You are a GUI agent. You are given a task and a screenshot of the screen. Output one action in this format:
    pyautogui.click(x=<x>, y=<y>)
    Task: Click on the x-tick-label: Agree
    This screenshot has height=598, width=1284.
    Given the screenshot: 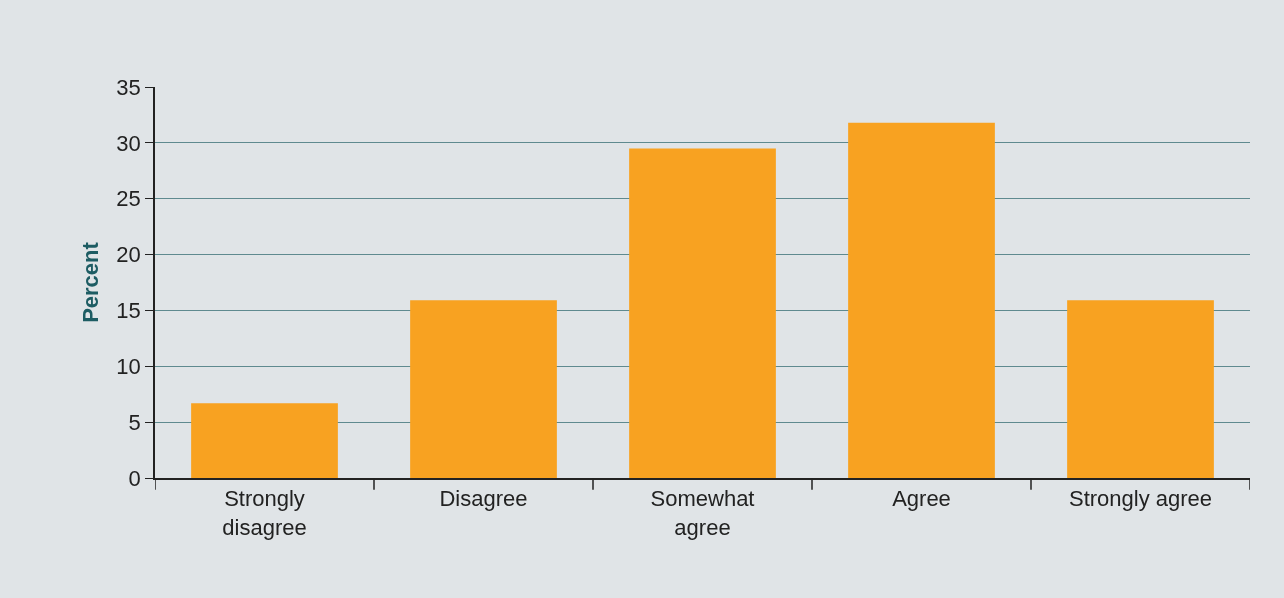 What is the action you would take?
    pyautogui.click(x=921, y=499)
    